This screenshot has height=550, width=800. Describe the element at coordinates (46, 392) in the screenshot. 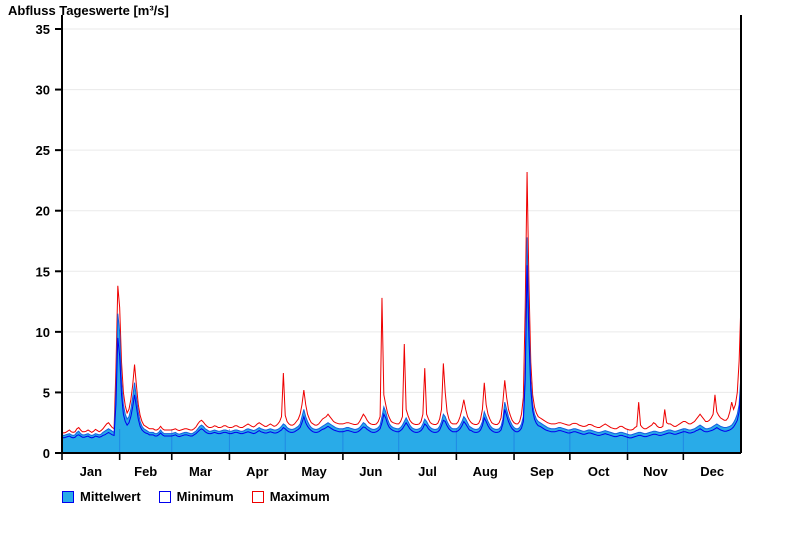

I see `y-axis-tick-label: 5` at that location.